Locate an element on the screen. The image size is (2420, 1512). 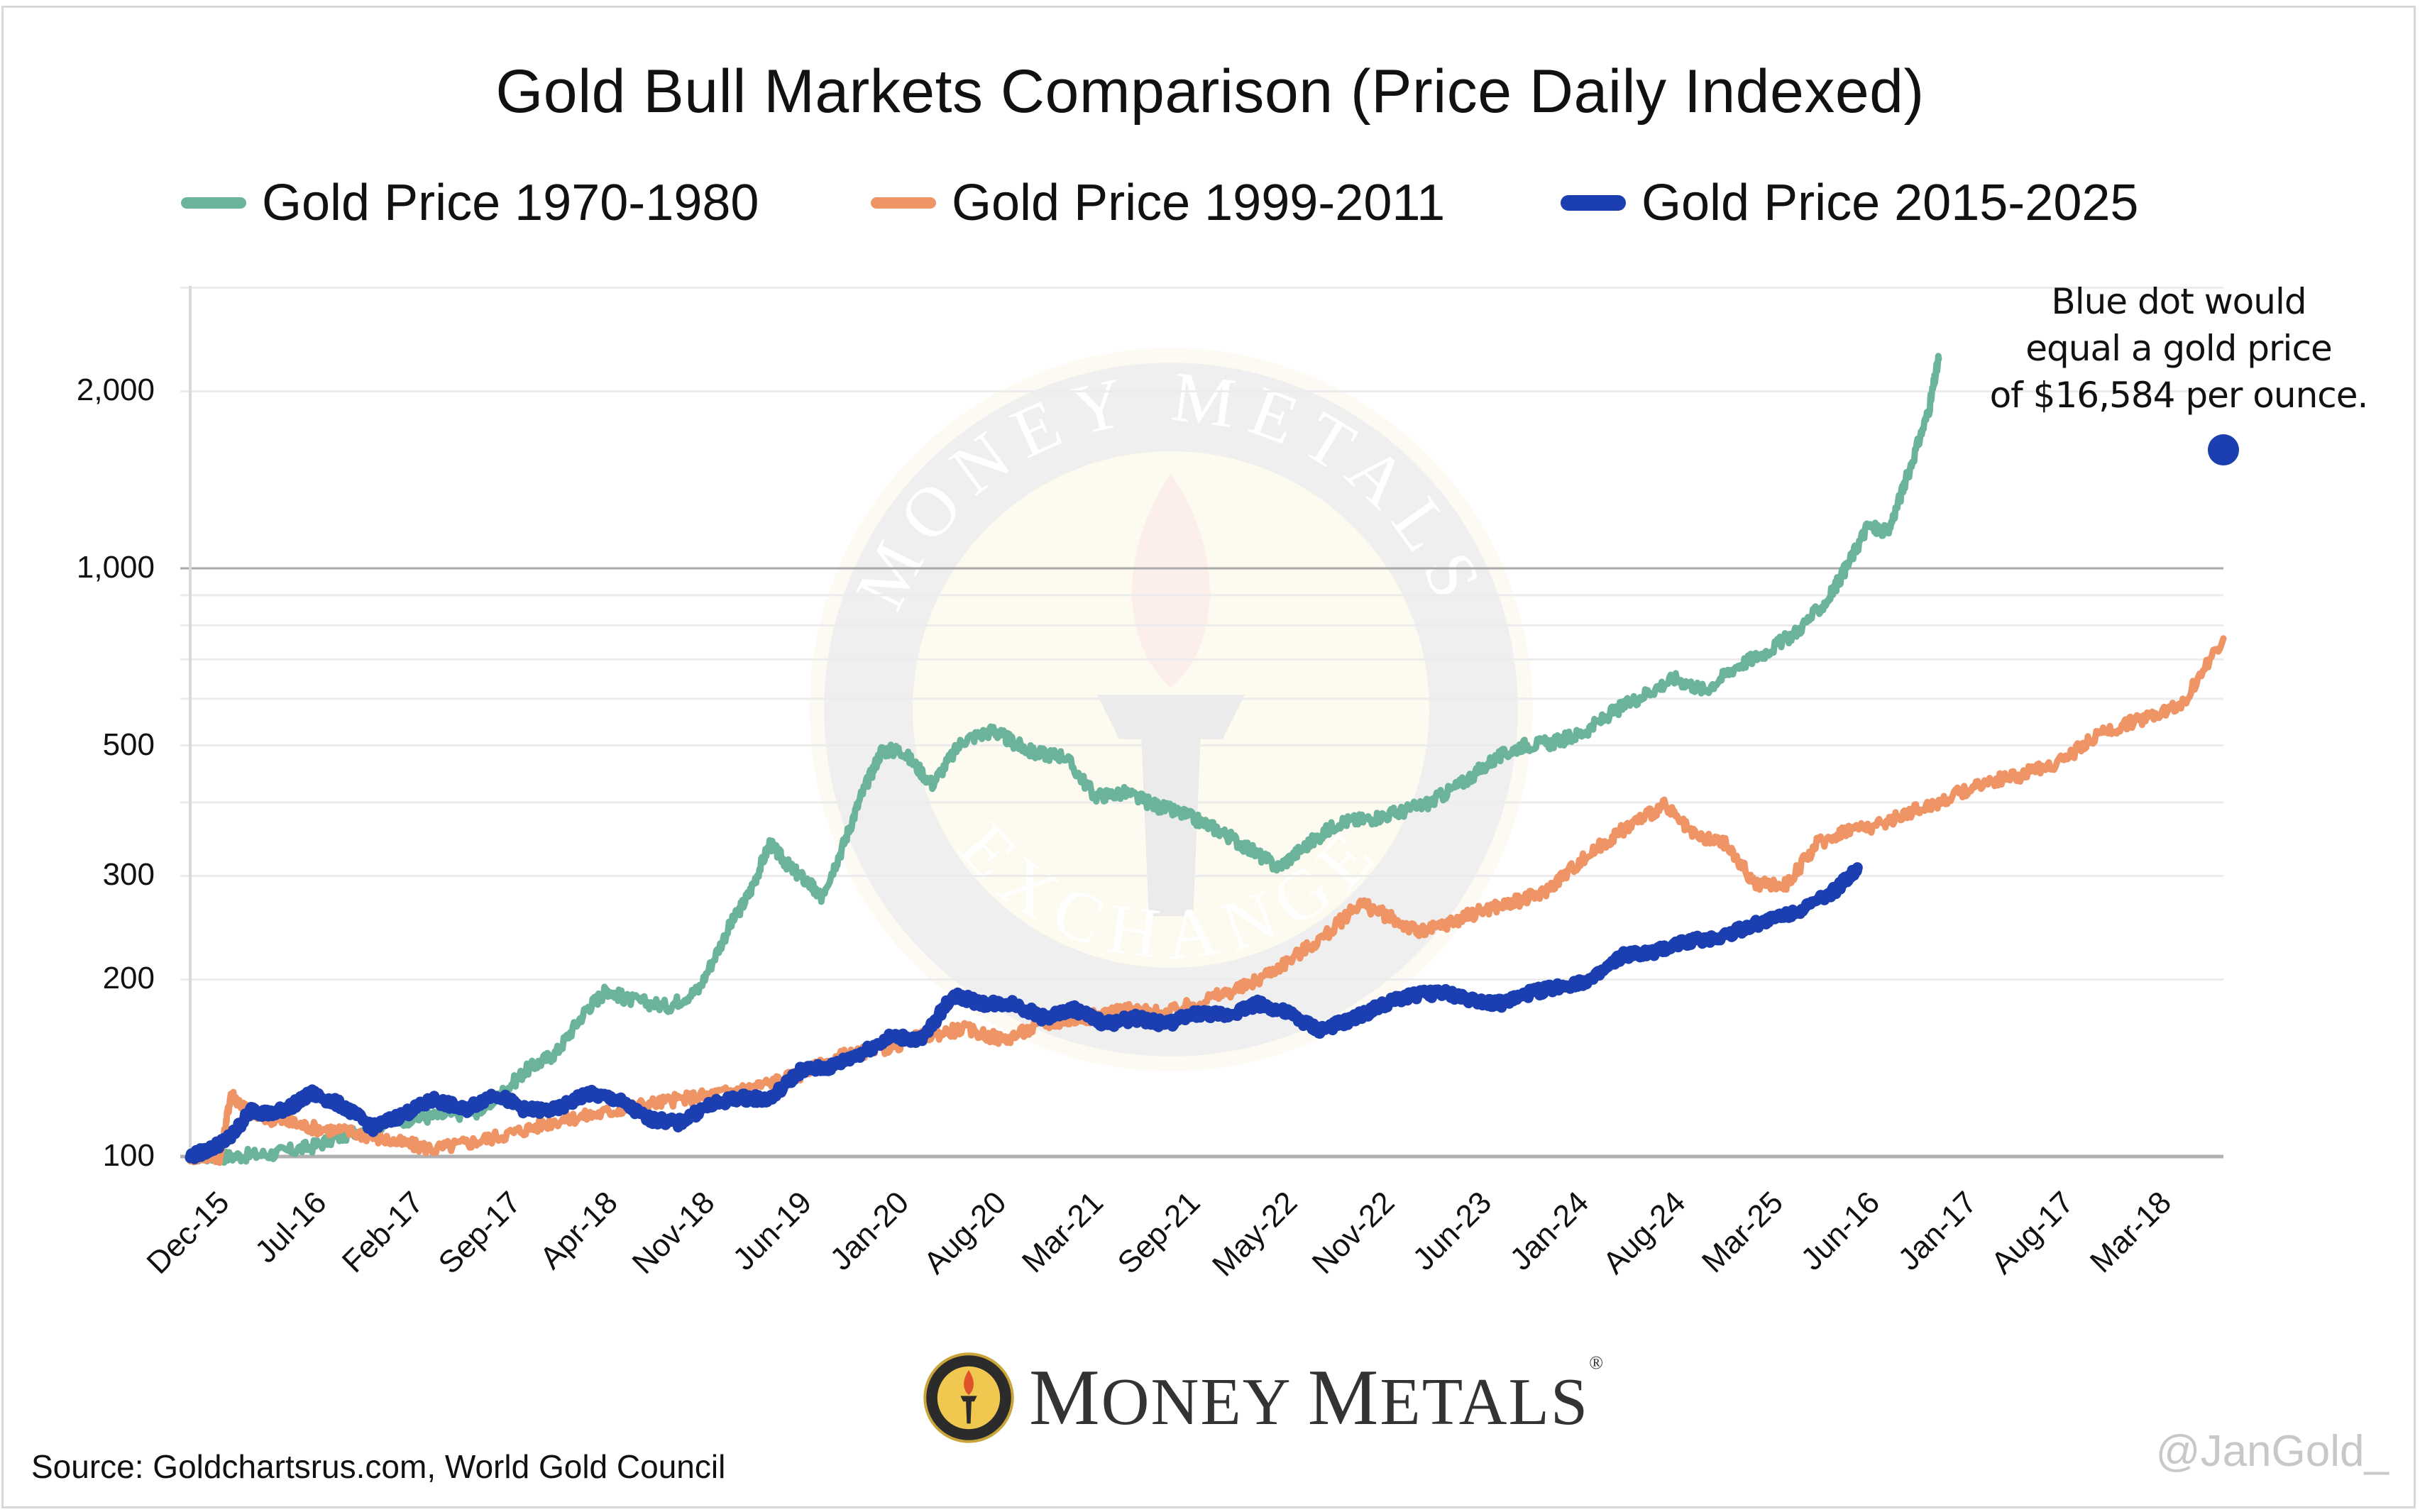
seal-gold-center is located at coordinates (1171, 709).